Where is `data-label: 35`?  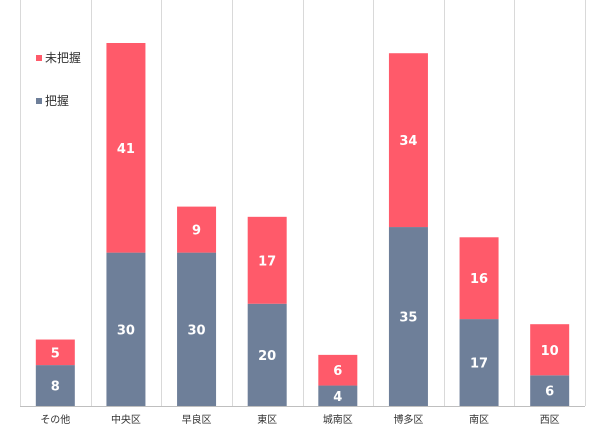 data-label: 35 is located at coordinates (408, 318).